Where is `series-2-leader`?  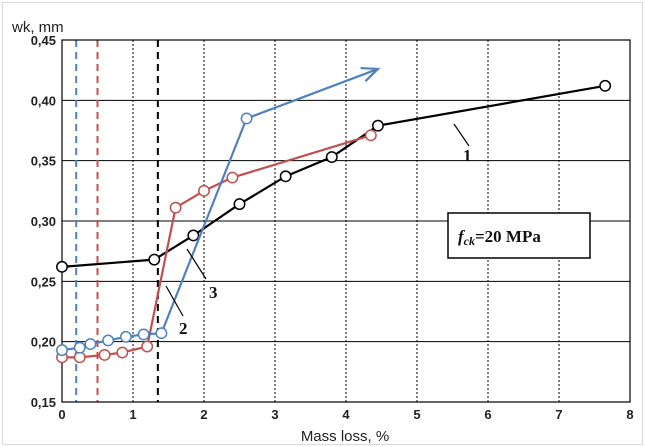
series-2-leader is located at coordinates (174, 301).